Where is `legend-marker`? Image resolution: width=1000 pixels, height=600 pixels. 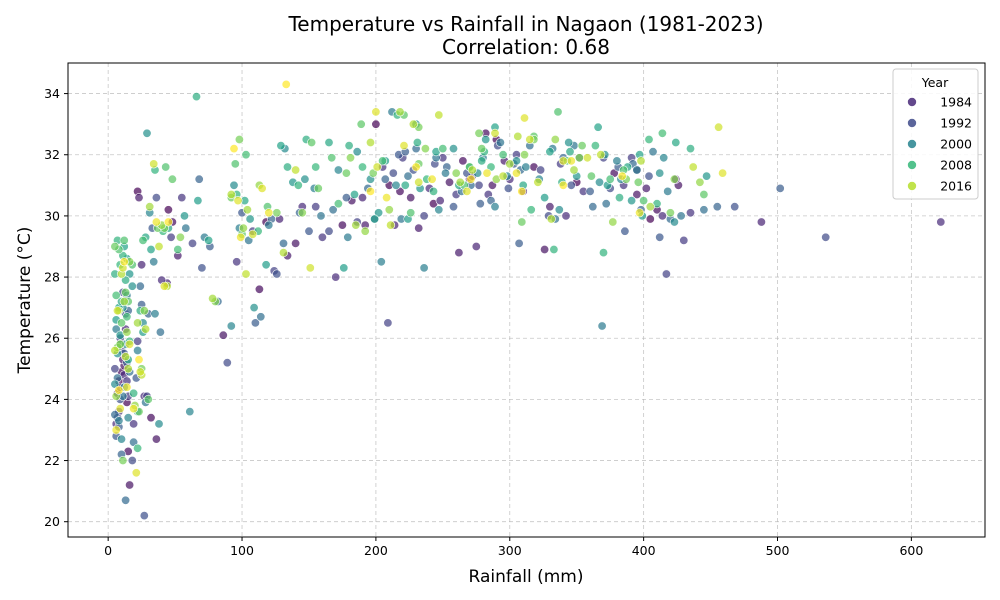 legend-marker is located at coordinates (912, 144).